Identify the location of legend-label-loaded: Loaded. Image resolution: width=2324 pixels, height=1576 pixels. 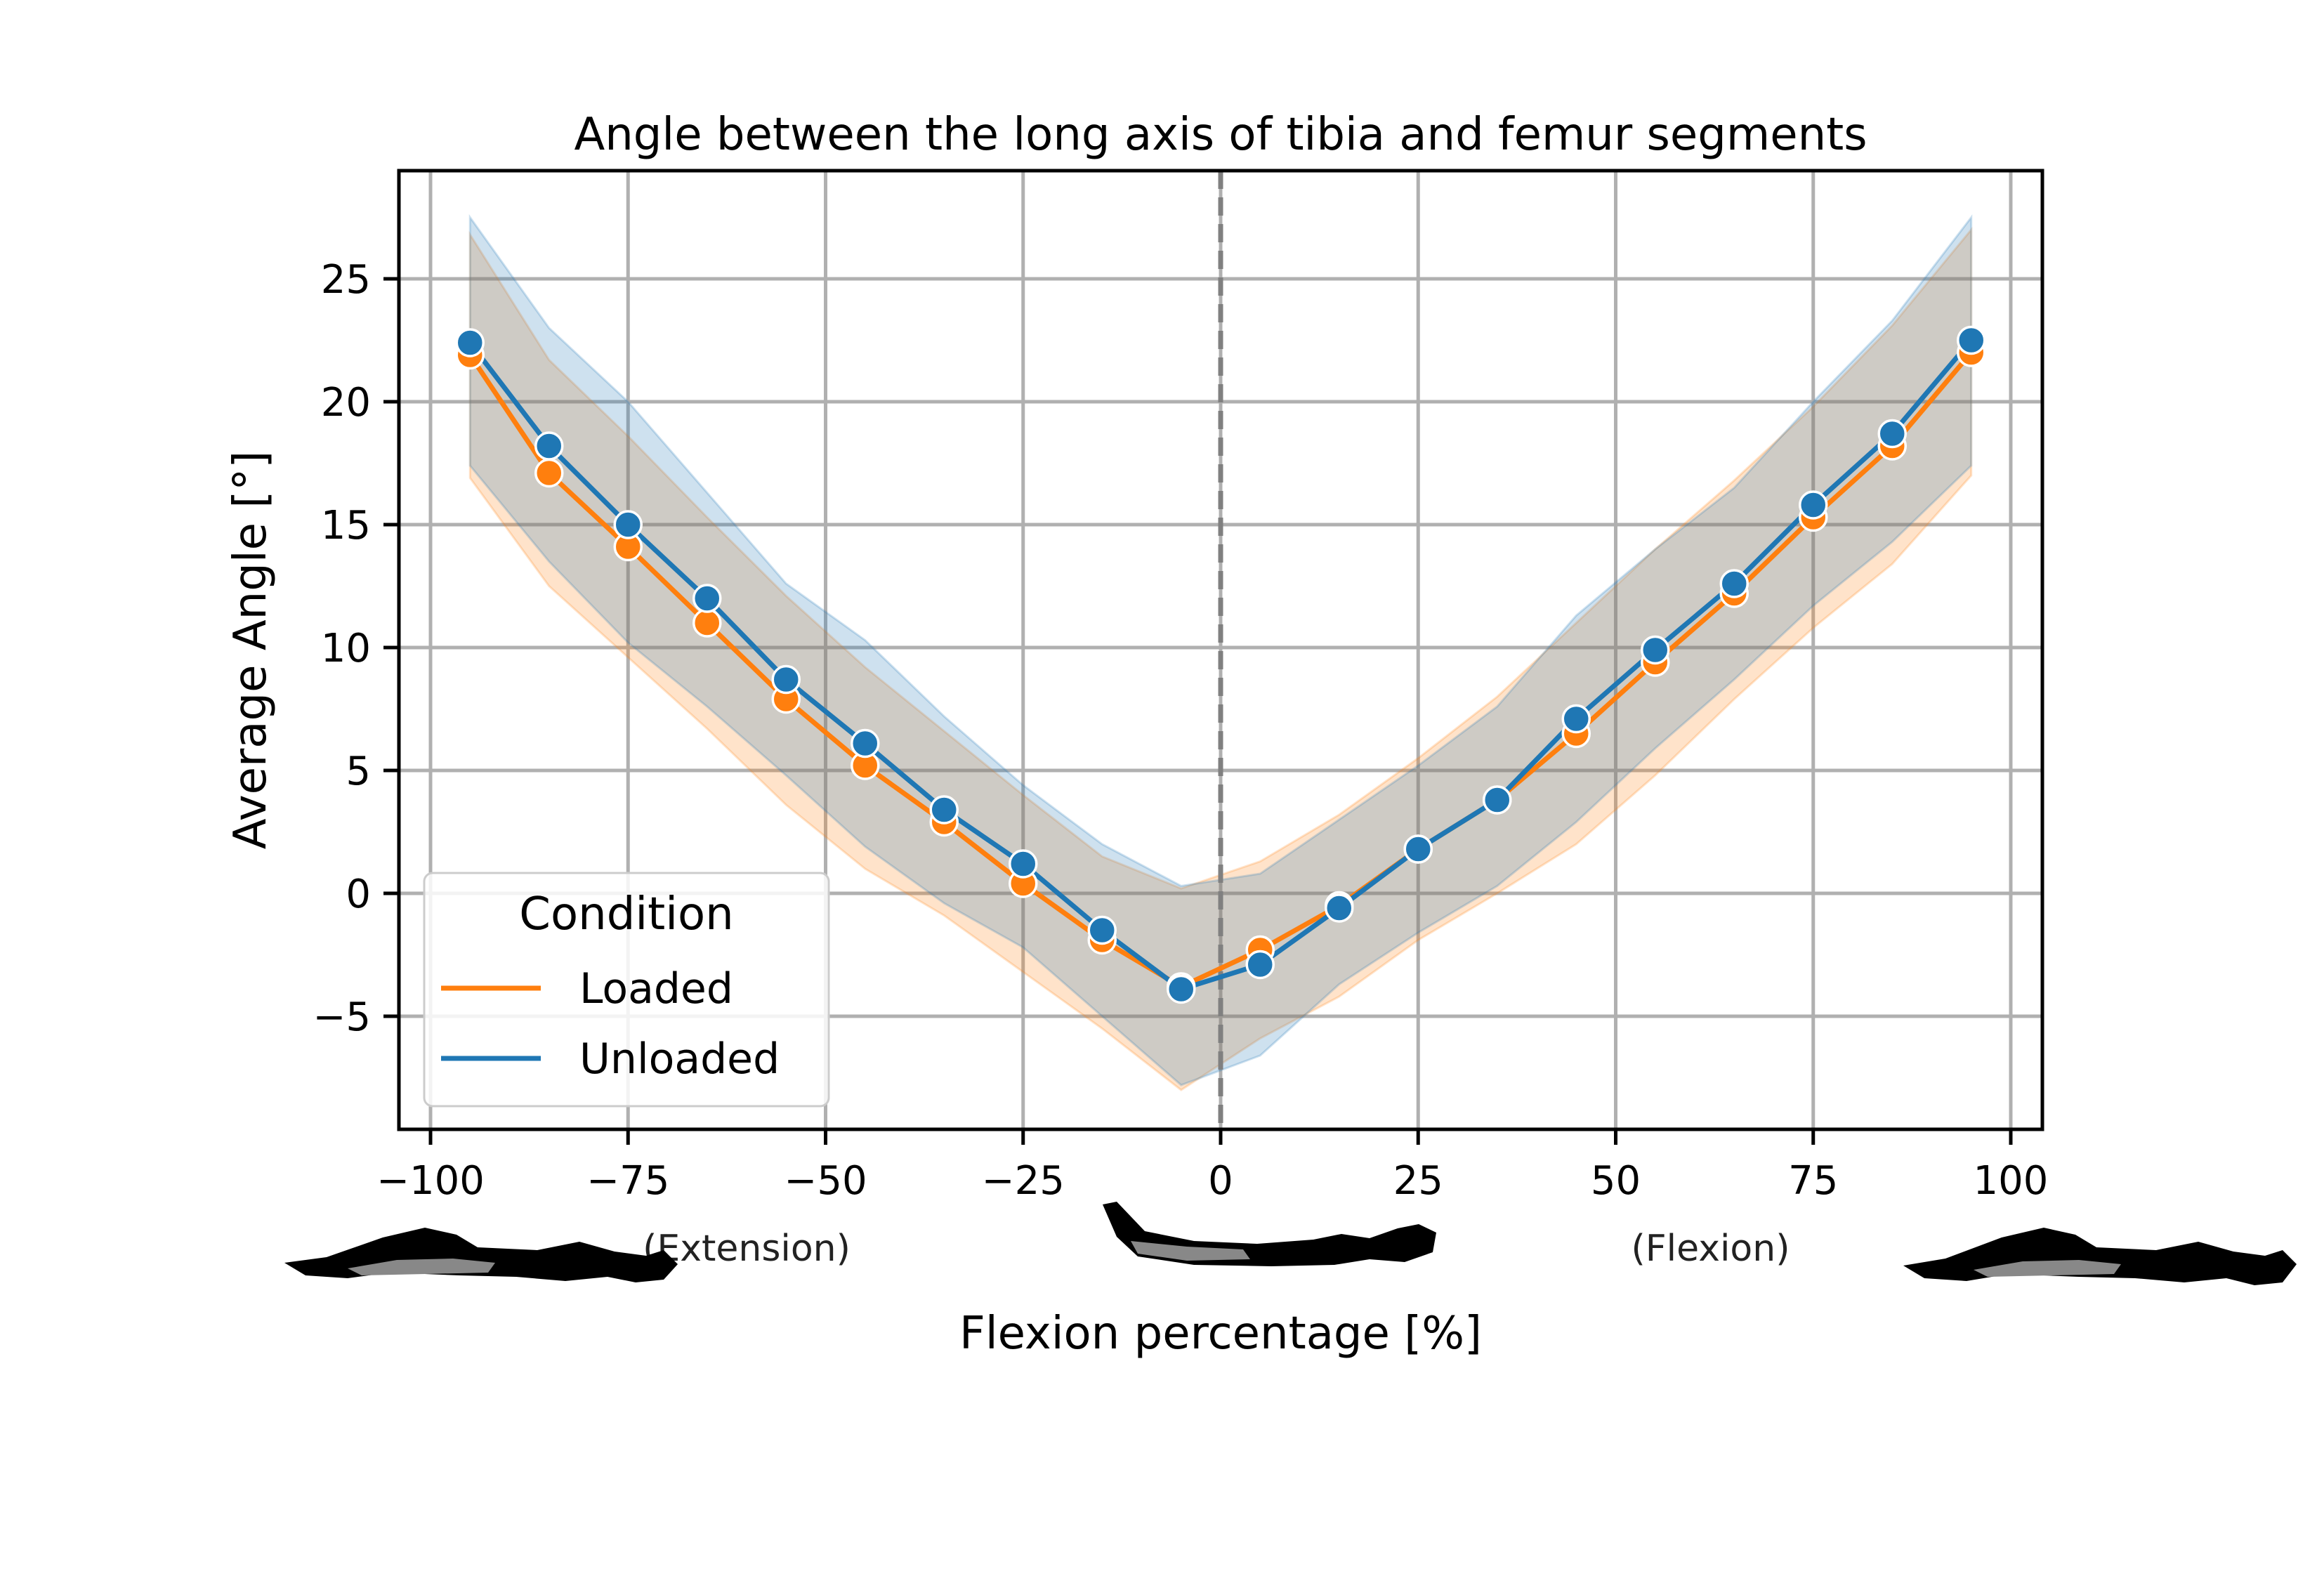
(656, 988).